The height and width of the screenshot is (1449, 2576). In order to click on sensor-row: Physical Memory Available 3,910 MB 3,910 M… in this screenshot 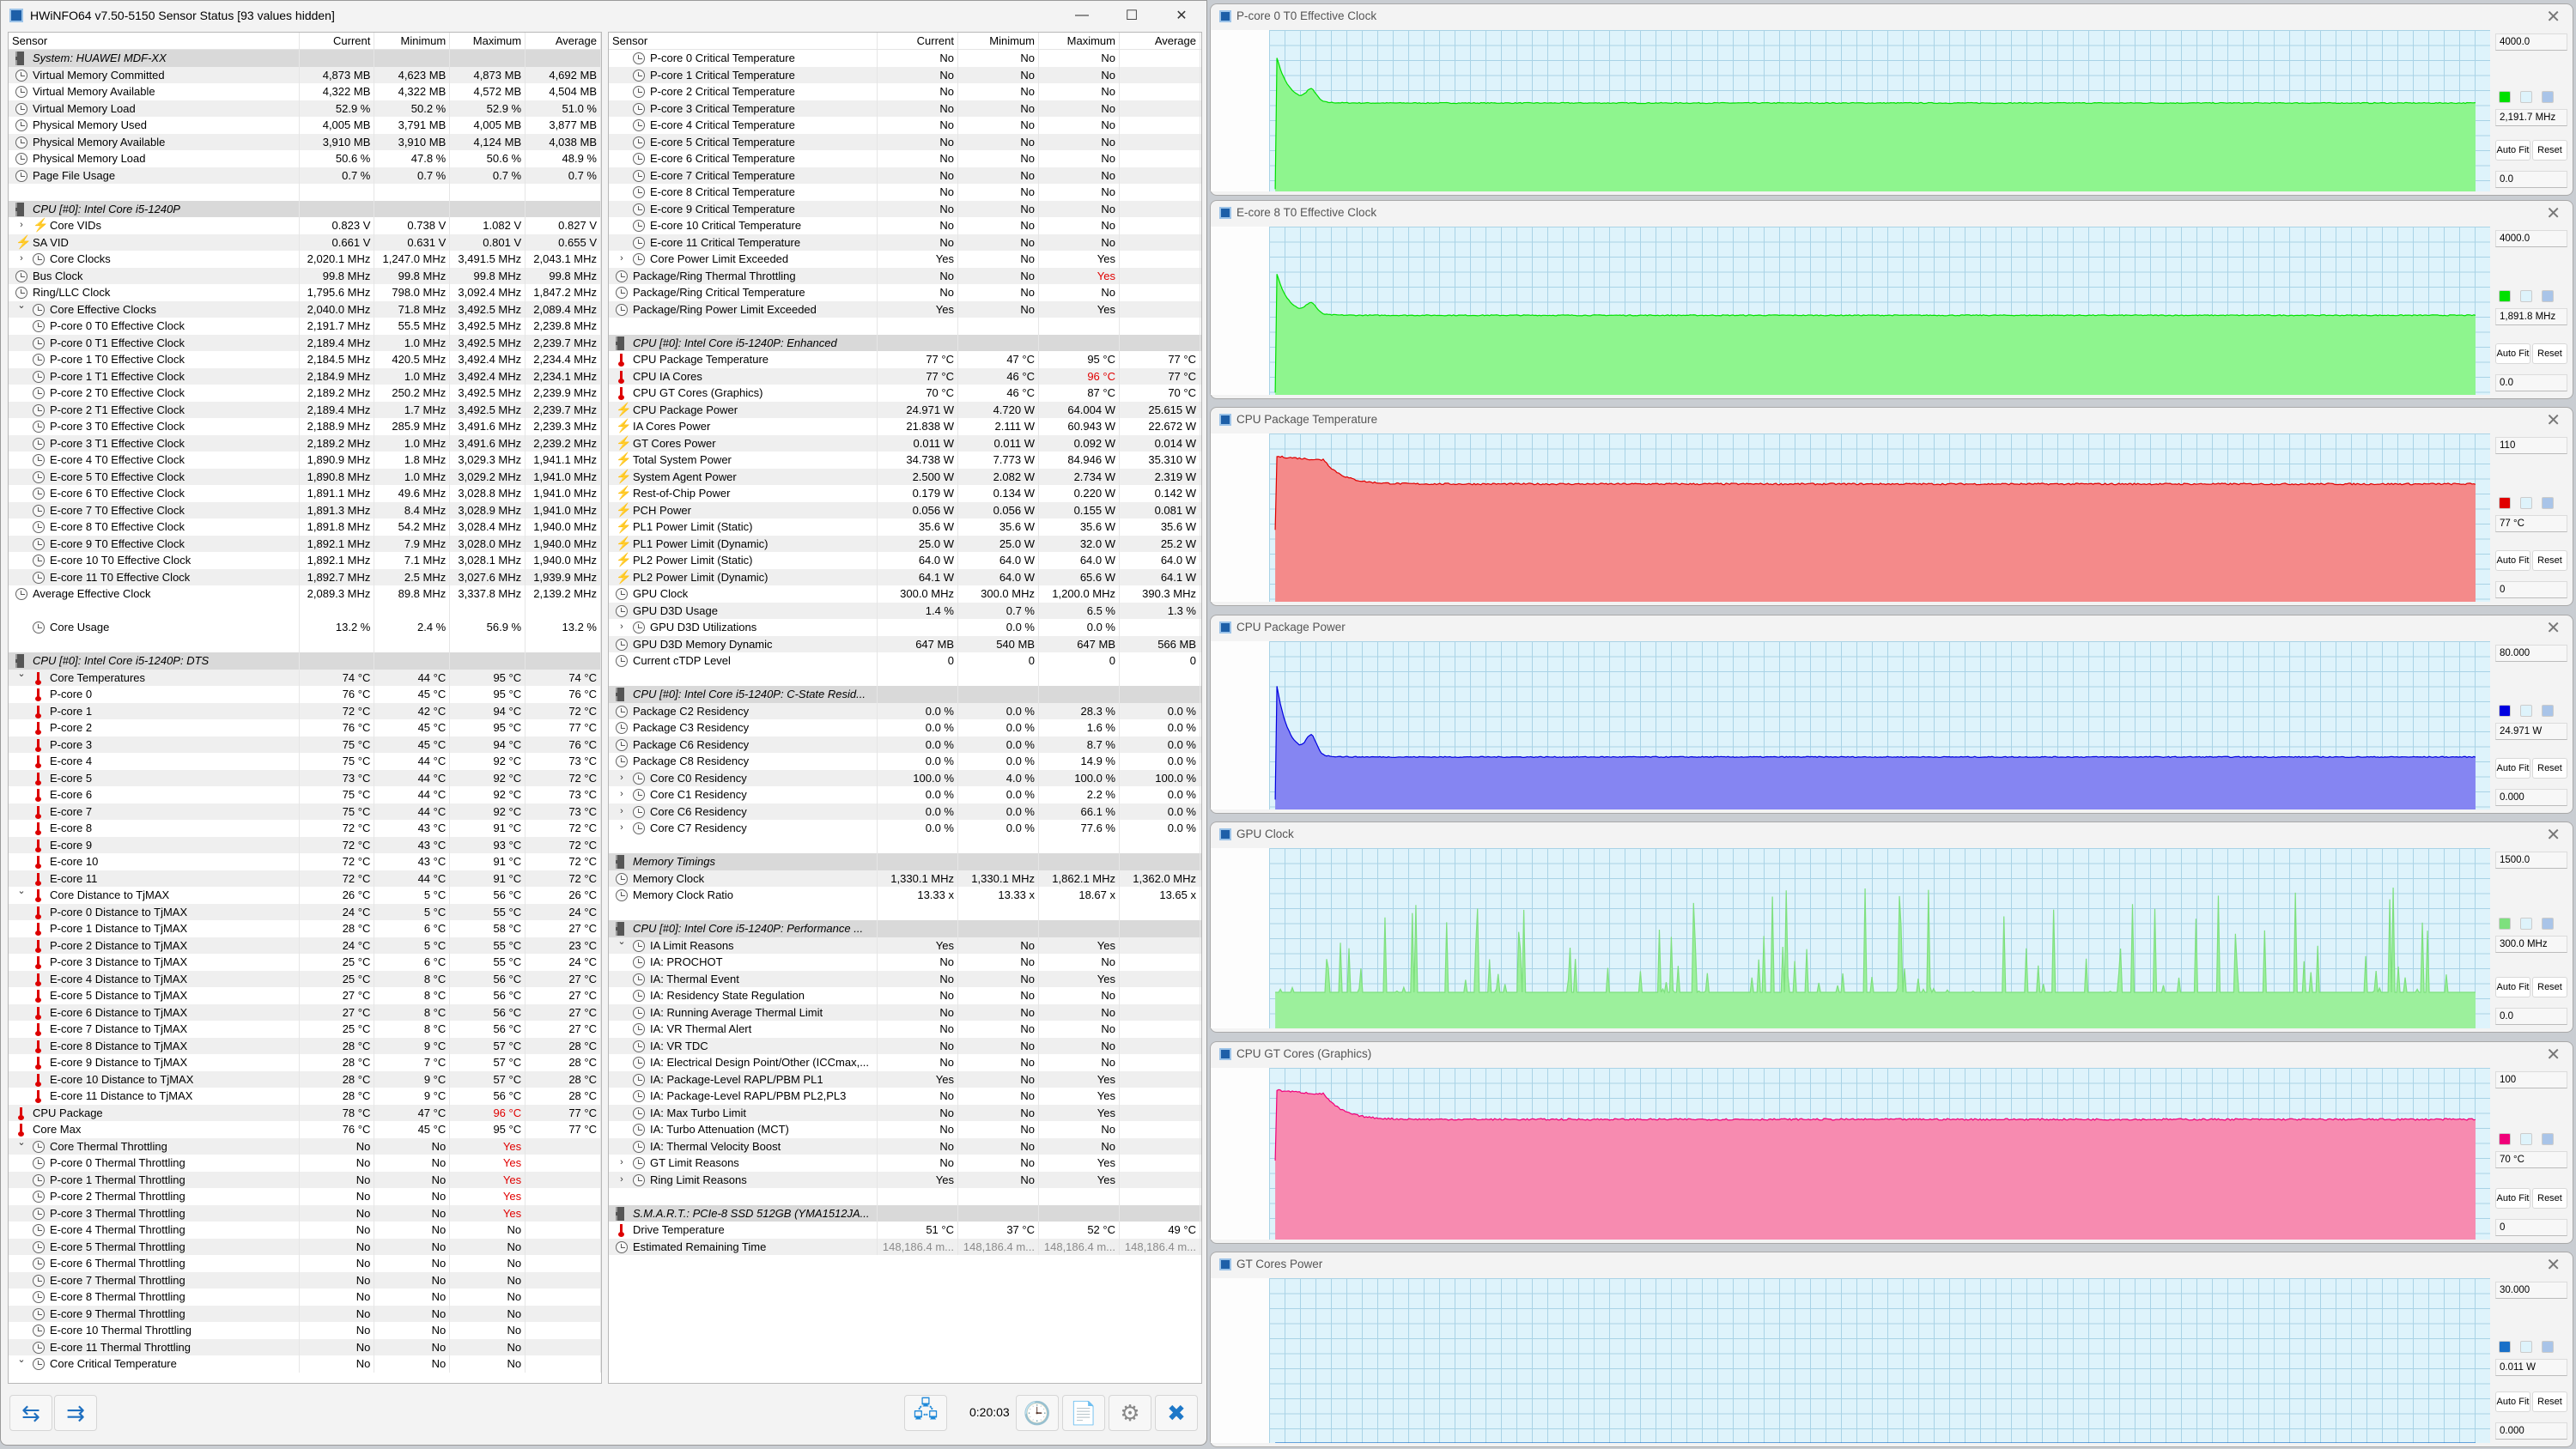, I will do `click(305, 141)`.